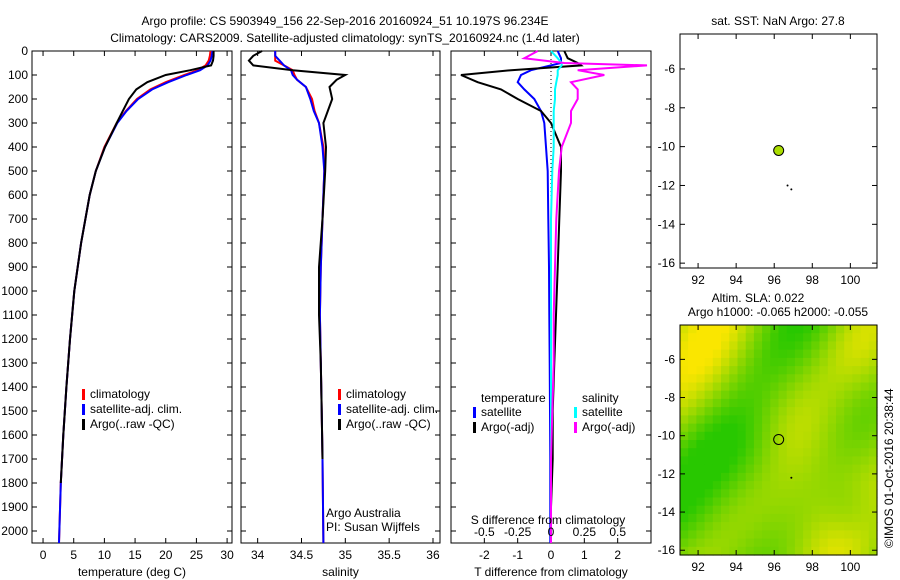 This screenshot has width=900, height=580. Describe the element at coordinates (14, 411) in the screenshot. I see `y-tick-label: 1500` at that location.